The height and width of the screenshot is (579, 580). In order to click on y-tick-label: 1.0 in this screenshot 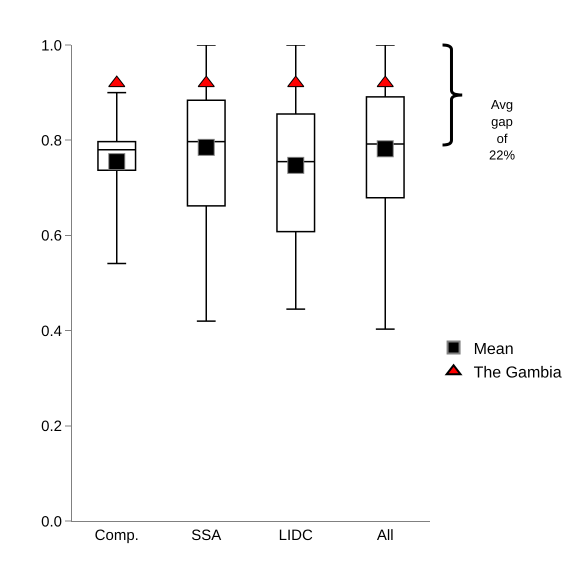, I will do `click(51, 45)`.